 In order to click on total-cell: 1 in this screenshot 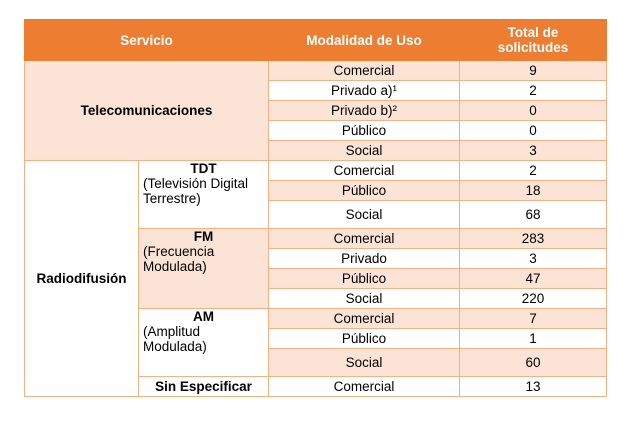, I will do `click(533, 338)`.